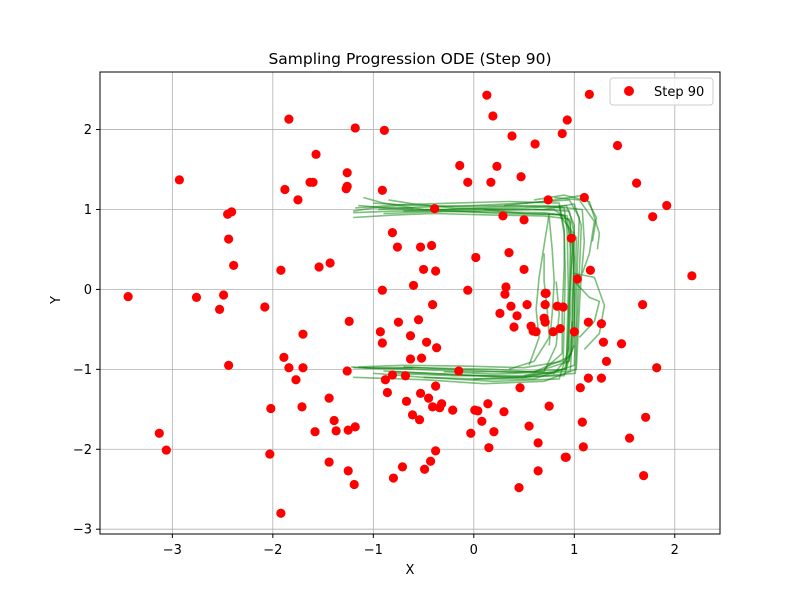 Image resolution: width=800 pixels, height=600 pixels. What do you see at coordinates (474, 550) in the screenshot?
I see `x-tick-label: 0` at bounding box center [474, 550].